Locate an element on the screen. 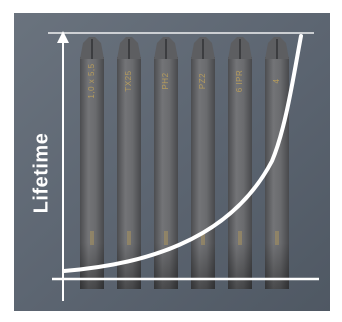 The width and height of the screenshot is (342, 322). bit-4: PZ2 is located at coordinates (203, 163).